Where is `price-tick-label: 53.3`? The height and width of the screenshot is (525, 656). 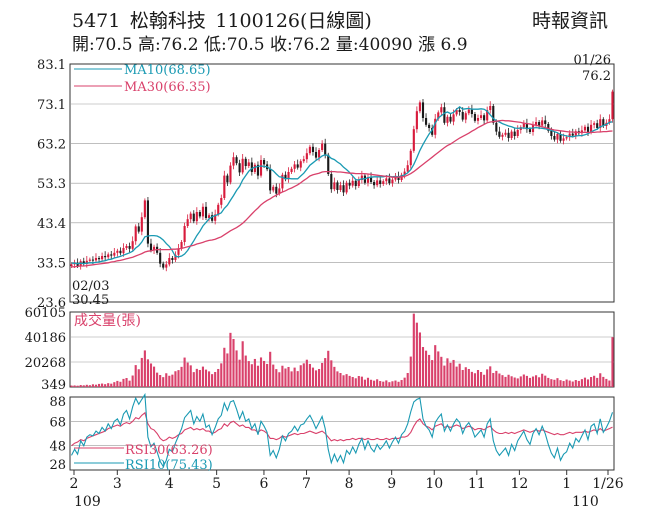 price-tick-label: 53.3 is located at coordinates (51, 184).